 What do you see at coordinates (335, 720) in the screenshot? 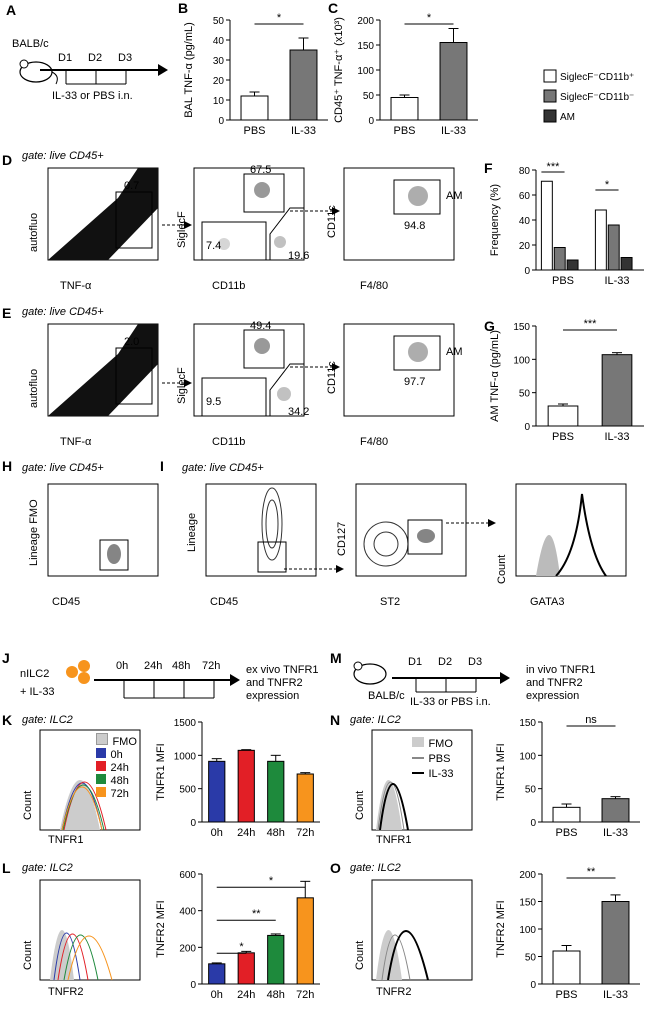
I see `panel-label-n: N` at bounding box center [335, 720].